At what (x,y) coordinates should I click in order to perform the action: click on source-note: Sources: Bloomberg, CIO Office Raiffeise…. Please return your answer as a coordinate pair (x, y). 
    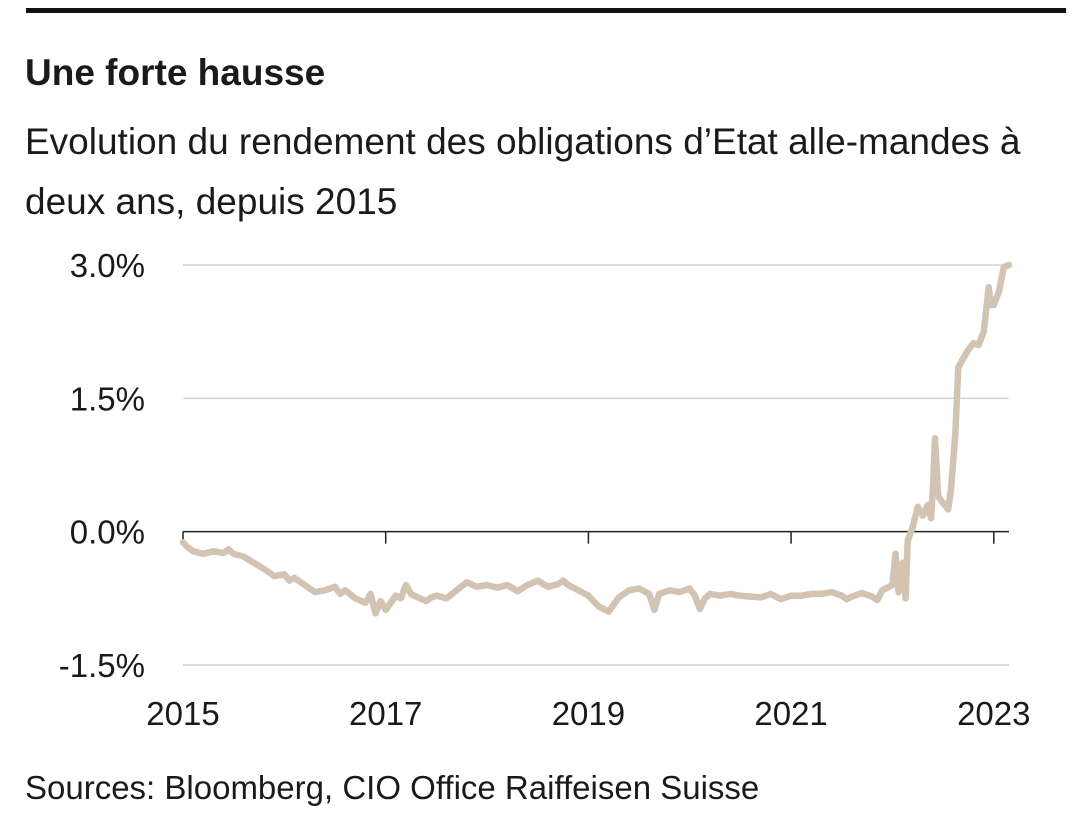
    Looking at the image, I should click on (392, 787).